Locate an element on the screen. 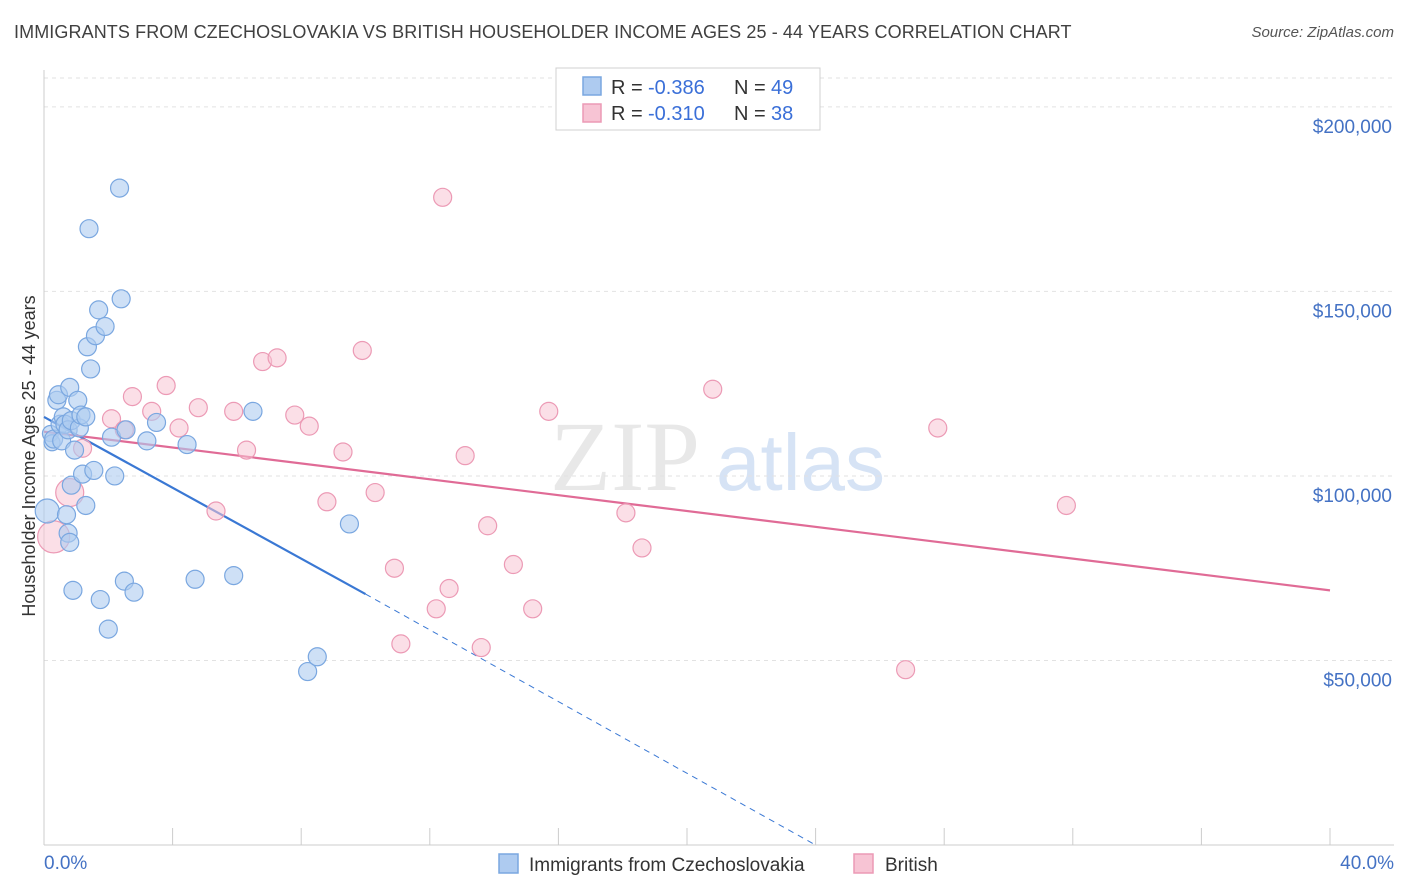  czech-trend-line is located at coordinates (205, 505).